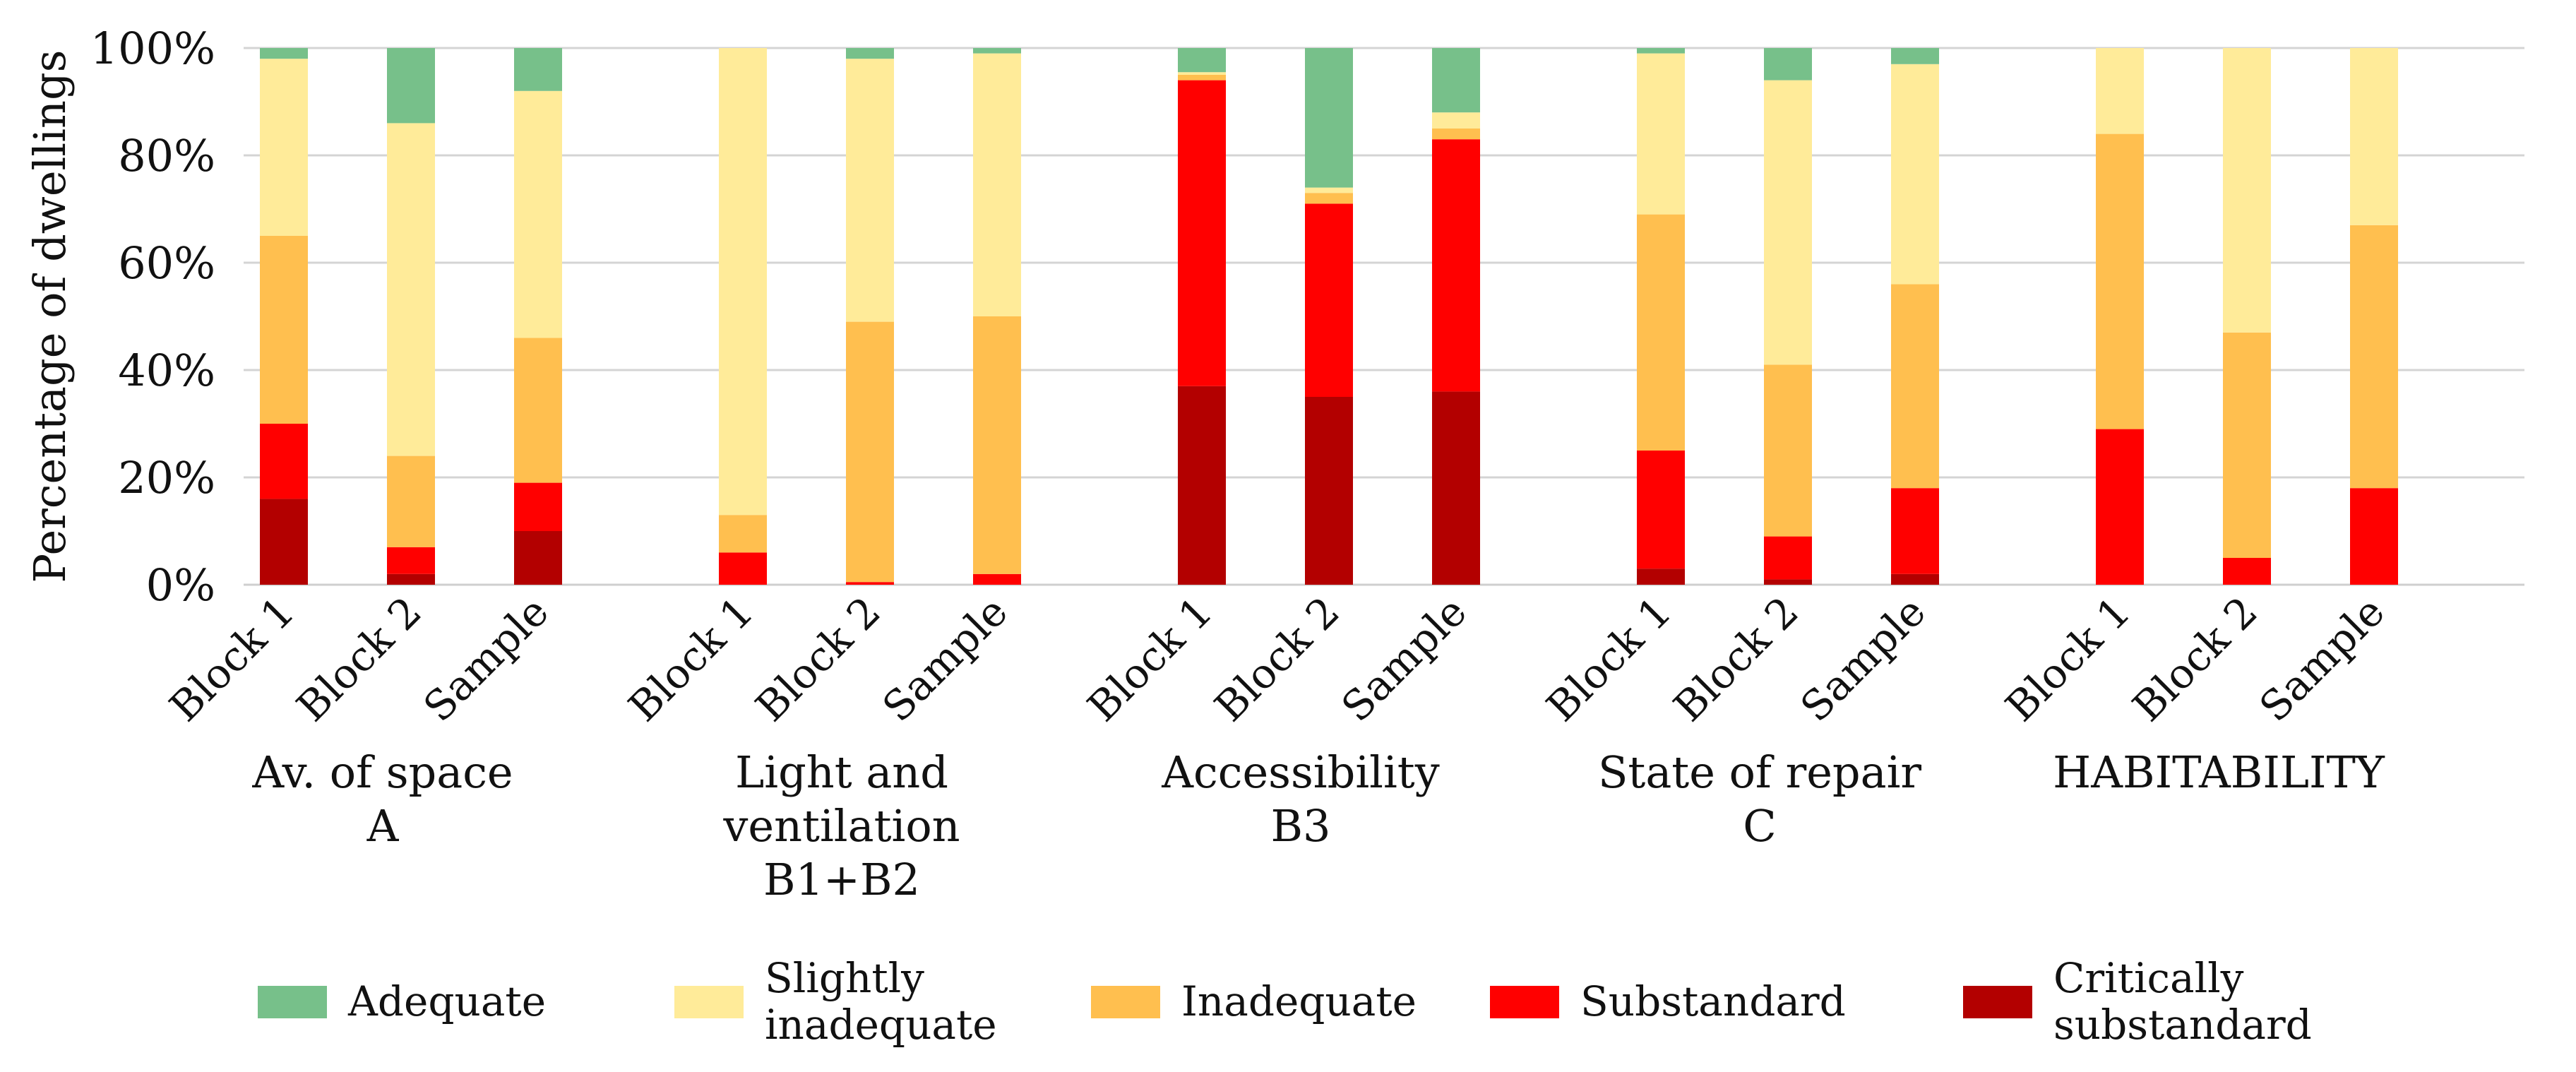  Describe the element at coordinates (382, 772) in the screenshot. I see `group-label: Av. of space` at that location.